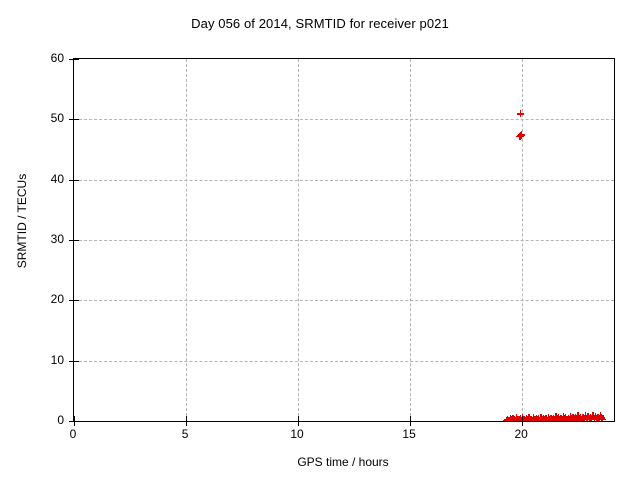 Image resolution: width=640 pixels, height=480 pixels. What do you see at coordinates (521, 434) in the screenshot?
I see `x-tick-label: 20` at bounding box center [521, 434].